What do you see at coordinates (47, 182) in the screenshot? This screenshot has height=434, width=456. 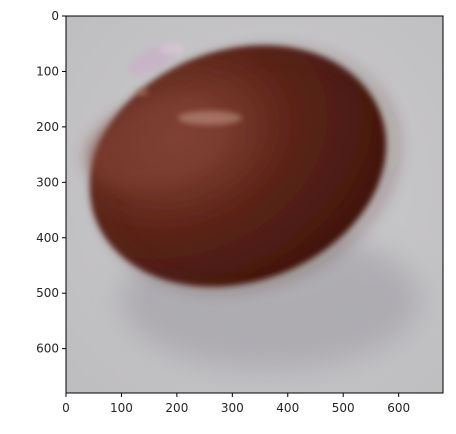 I see `y-tick-label: 300` at bounding box center [47, 182].